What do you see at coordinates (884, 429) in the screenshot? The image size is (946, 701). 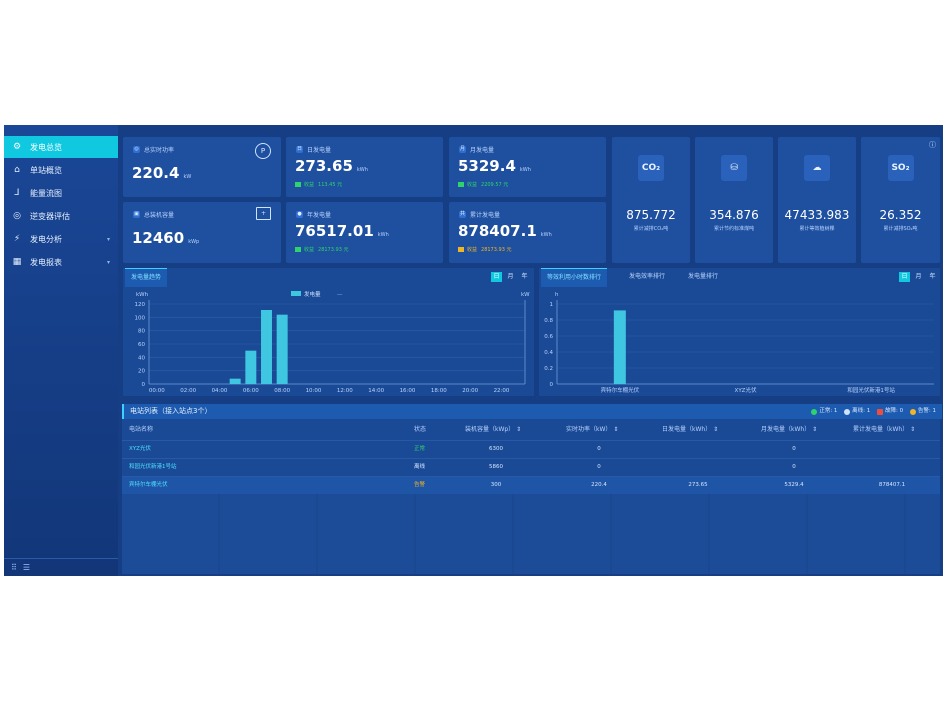 I see `col-header-total: 累计发电量（kWh） ⇕` at bounding box center [884, 429].